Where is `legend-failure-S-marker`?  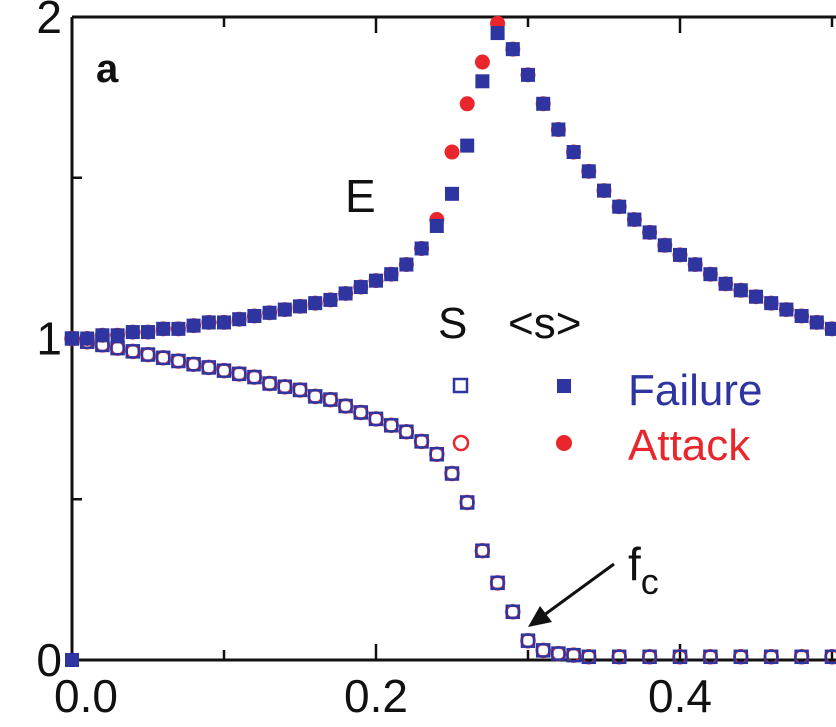
legend-failure-S-marker is located at coordinates (460, 385).